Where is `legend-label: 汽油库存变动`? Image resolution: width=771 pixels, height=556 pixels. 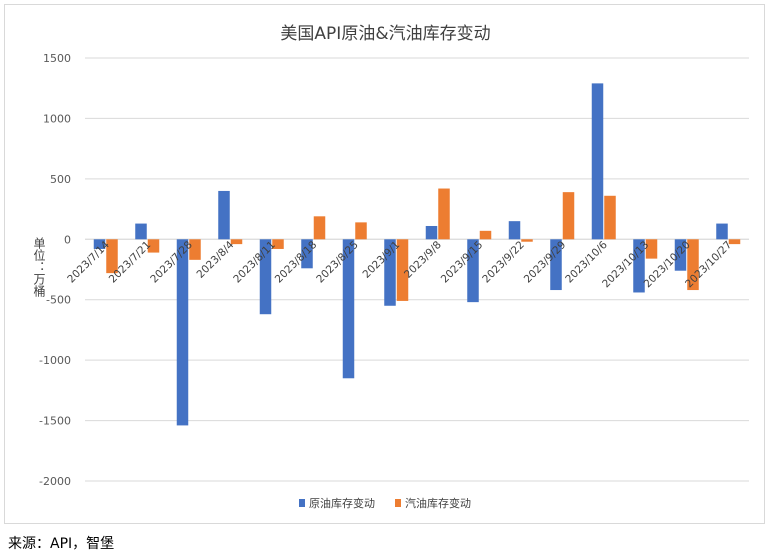 legend-label: 汽油库存变动 is located at coordinates (438, 503).